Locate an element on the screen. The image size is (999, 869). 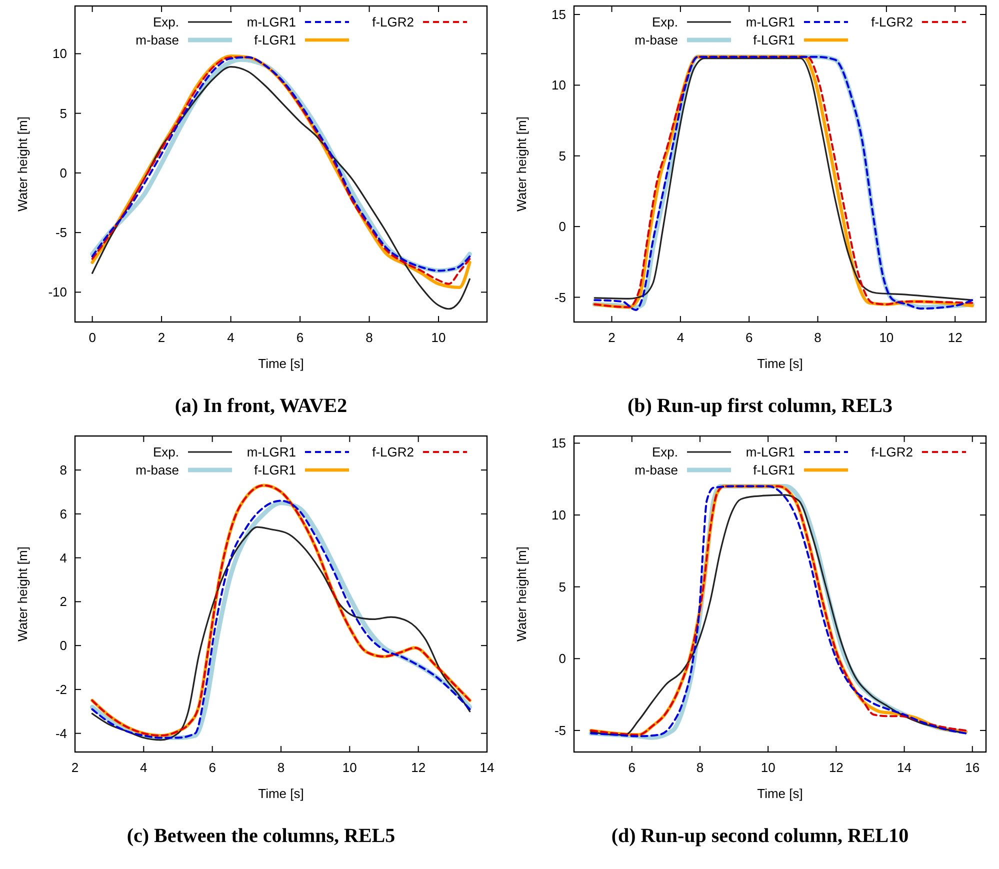
y-tick-label: 6 is located at coordinates (63, 514).